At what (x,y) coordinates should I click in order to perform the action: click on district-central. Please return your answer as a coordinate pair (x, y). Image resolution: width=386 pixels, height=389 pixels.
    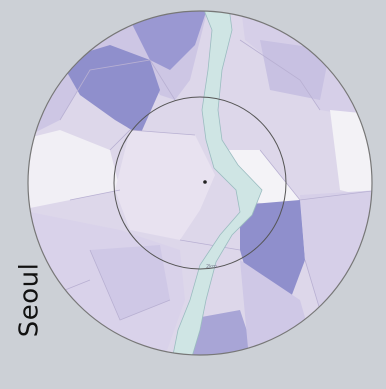
    Looking at the image, I should click on (165, 185).